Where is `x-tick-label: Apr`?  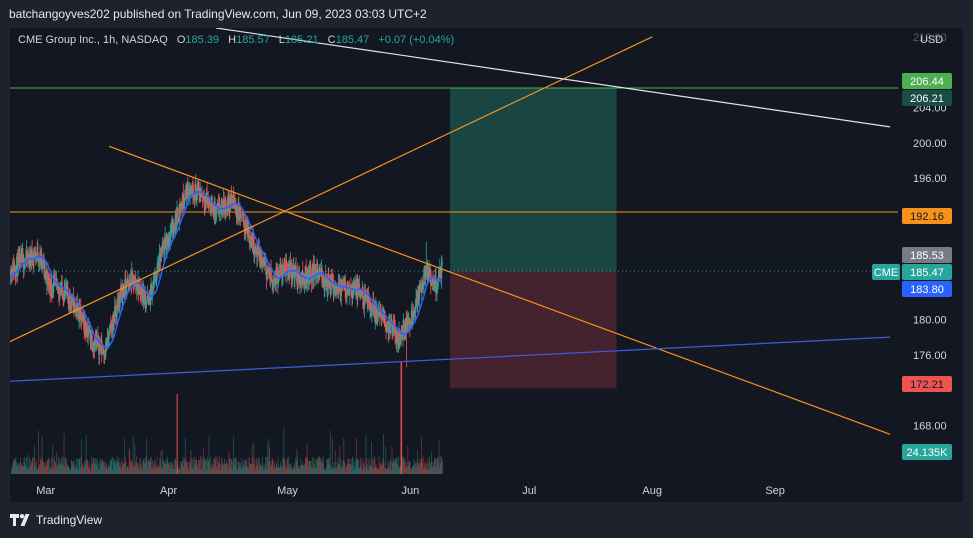 x-tick-label: Apr is located at coordinates (168, 491).